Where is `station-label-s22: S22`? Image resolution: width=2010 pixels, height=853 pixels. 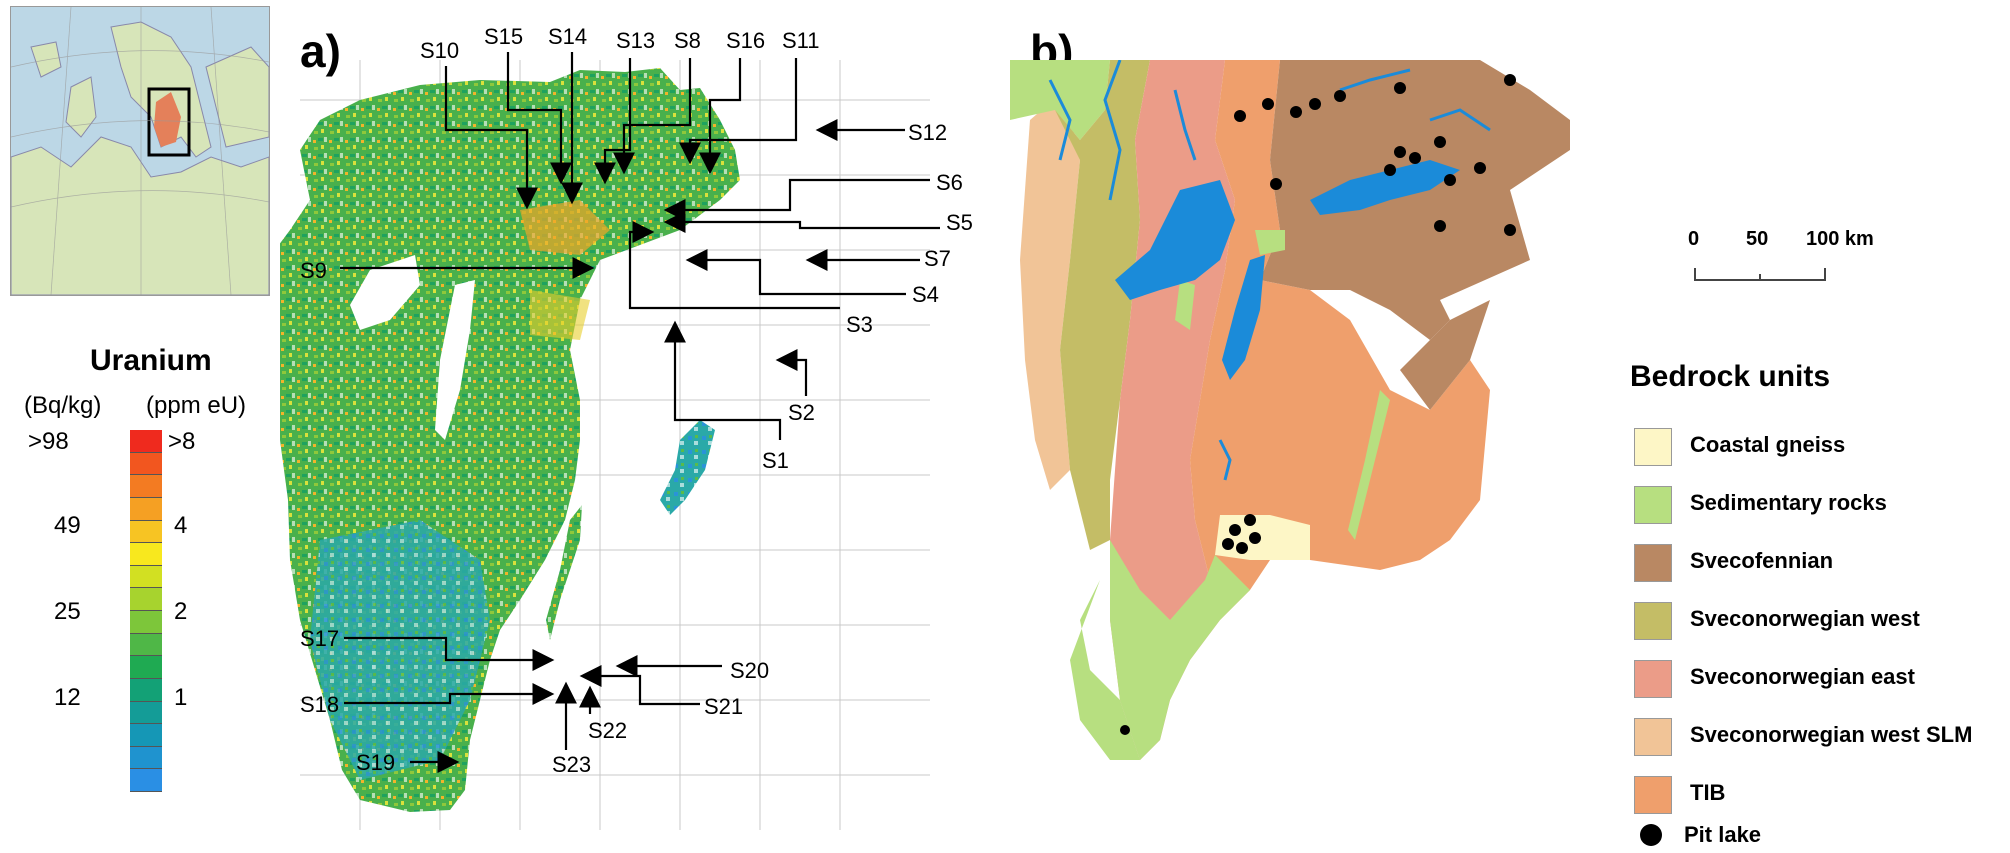 station-label-s22: S22 is located at coordinates (608, 730).